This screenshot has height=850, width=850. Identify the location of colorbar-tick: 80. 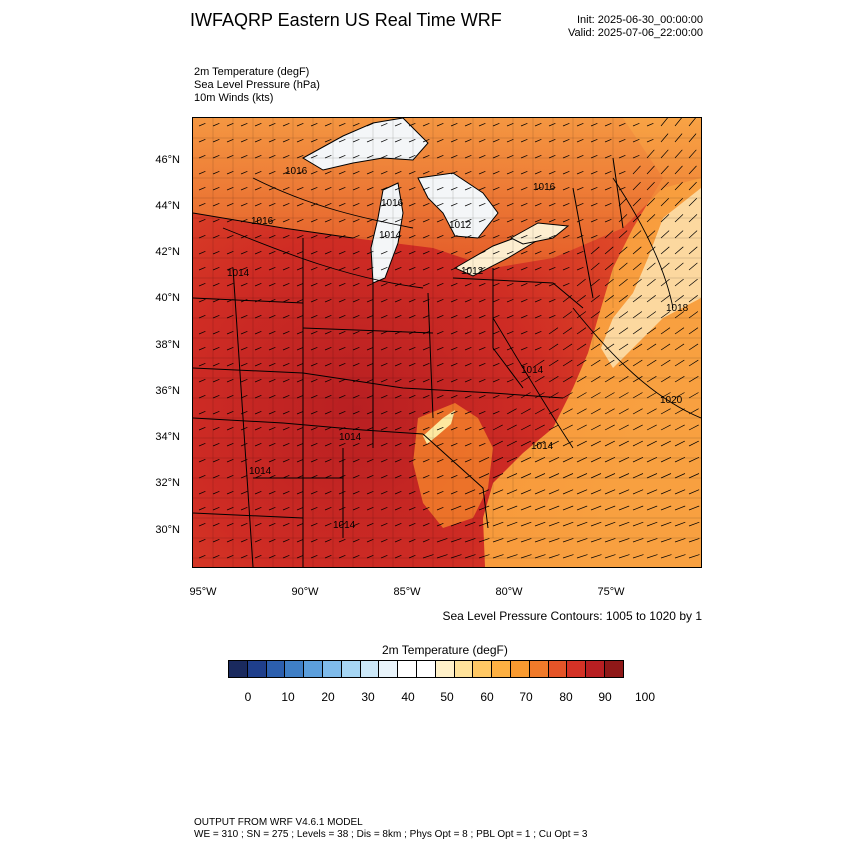
(566, 697).